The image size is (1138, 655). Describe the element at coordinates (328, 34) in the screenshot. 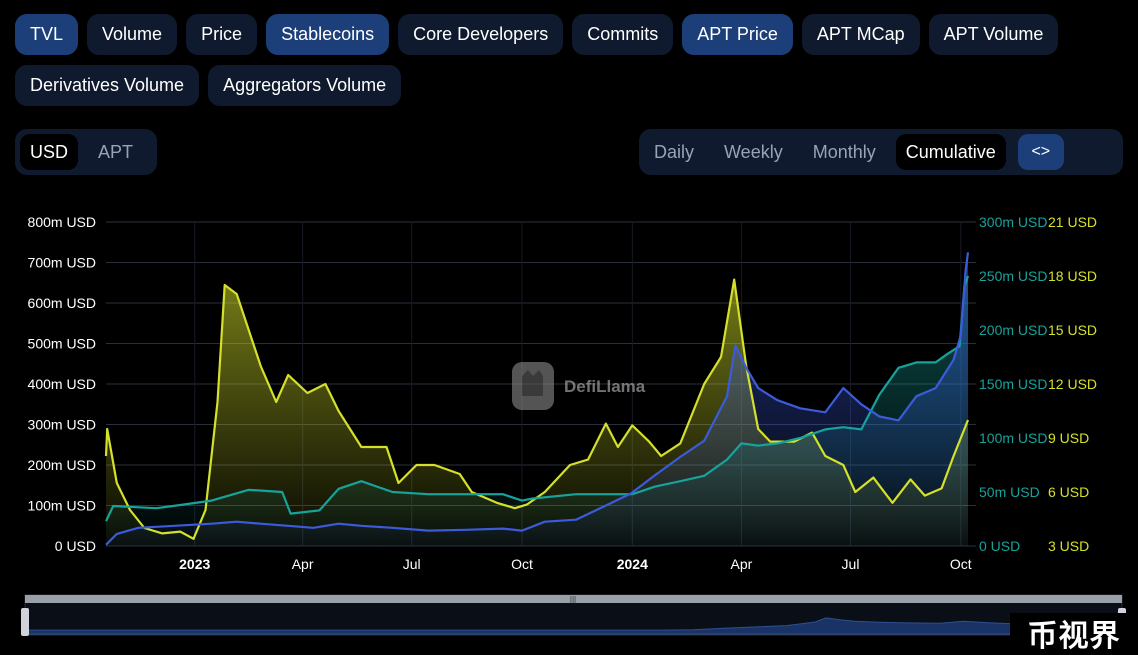

I see `tab-stablecoins: Stablecoins` at that location.